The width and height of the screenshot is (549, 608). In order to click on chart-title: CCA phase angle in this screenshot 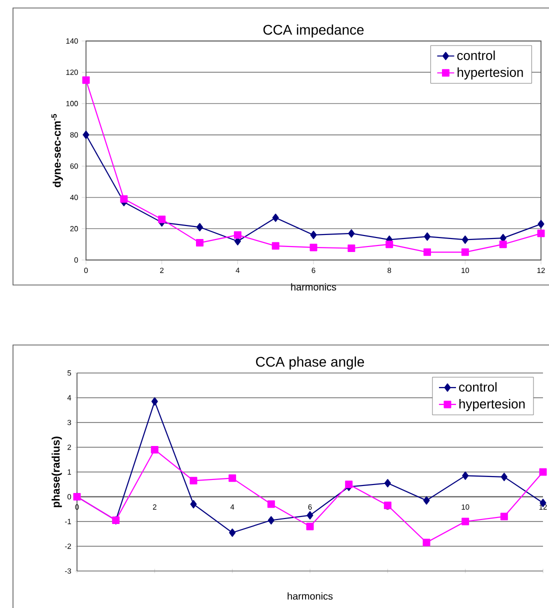, I will do `click(310, 363)`.